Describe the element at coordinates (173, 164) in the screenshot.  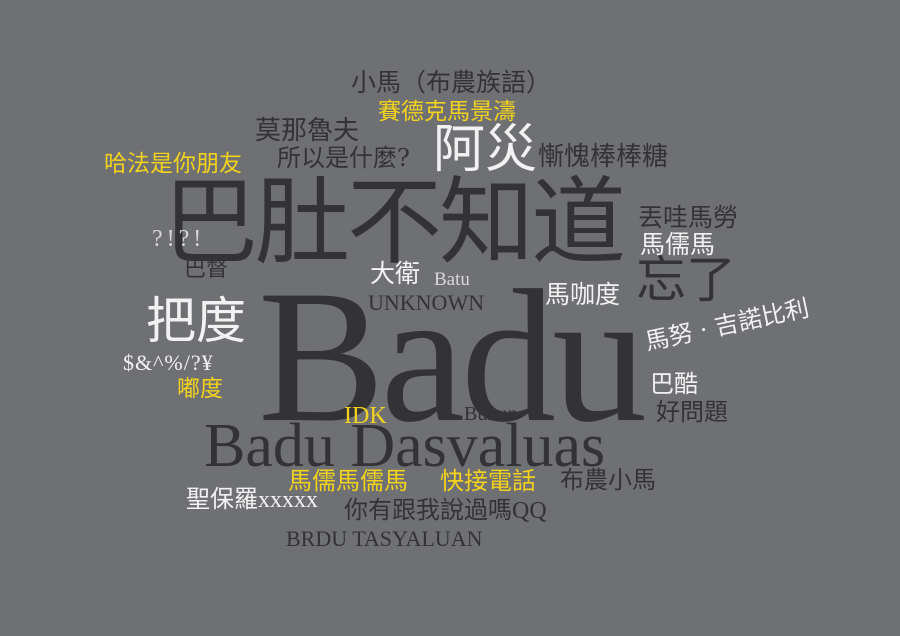
I see `word-hafa-friend: 哈法是你朋友` at that location.